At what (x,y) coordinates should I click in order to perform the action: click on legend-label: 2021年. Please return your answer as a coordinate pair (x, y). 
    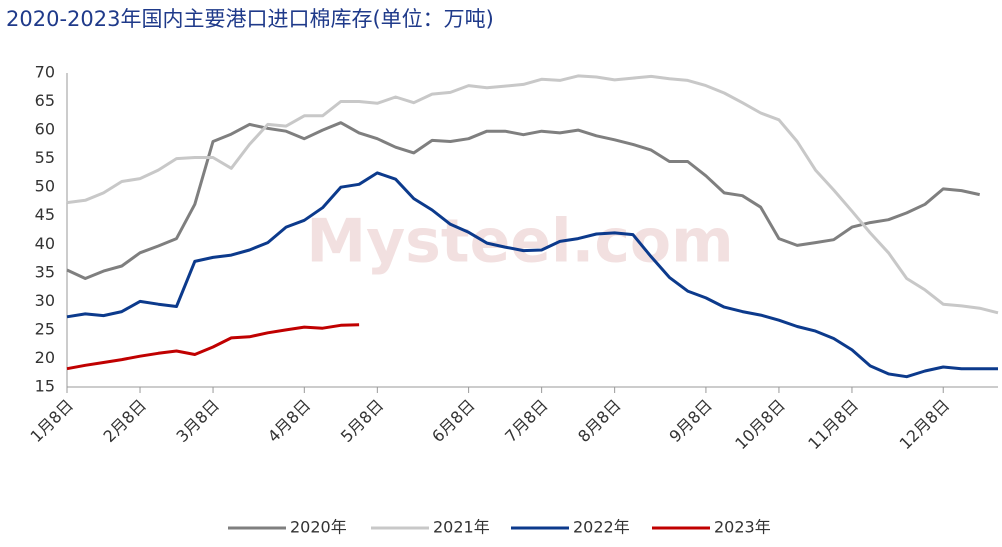
    Looking at the image, I should click on (461, 527).